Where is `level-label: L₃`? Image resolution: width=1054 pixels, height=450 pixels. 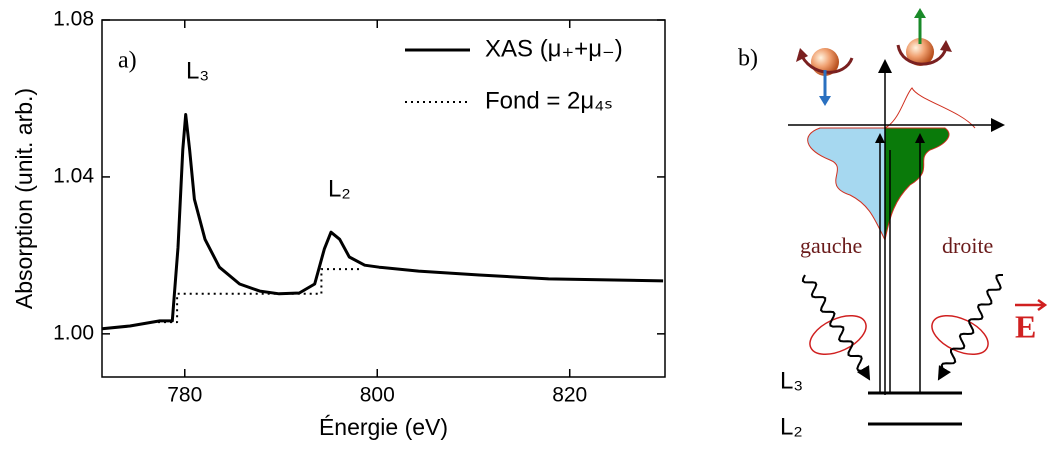
level-label: L₃ is located at coordinates (791, 380).